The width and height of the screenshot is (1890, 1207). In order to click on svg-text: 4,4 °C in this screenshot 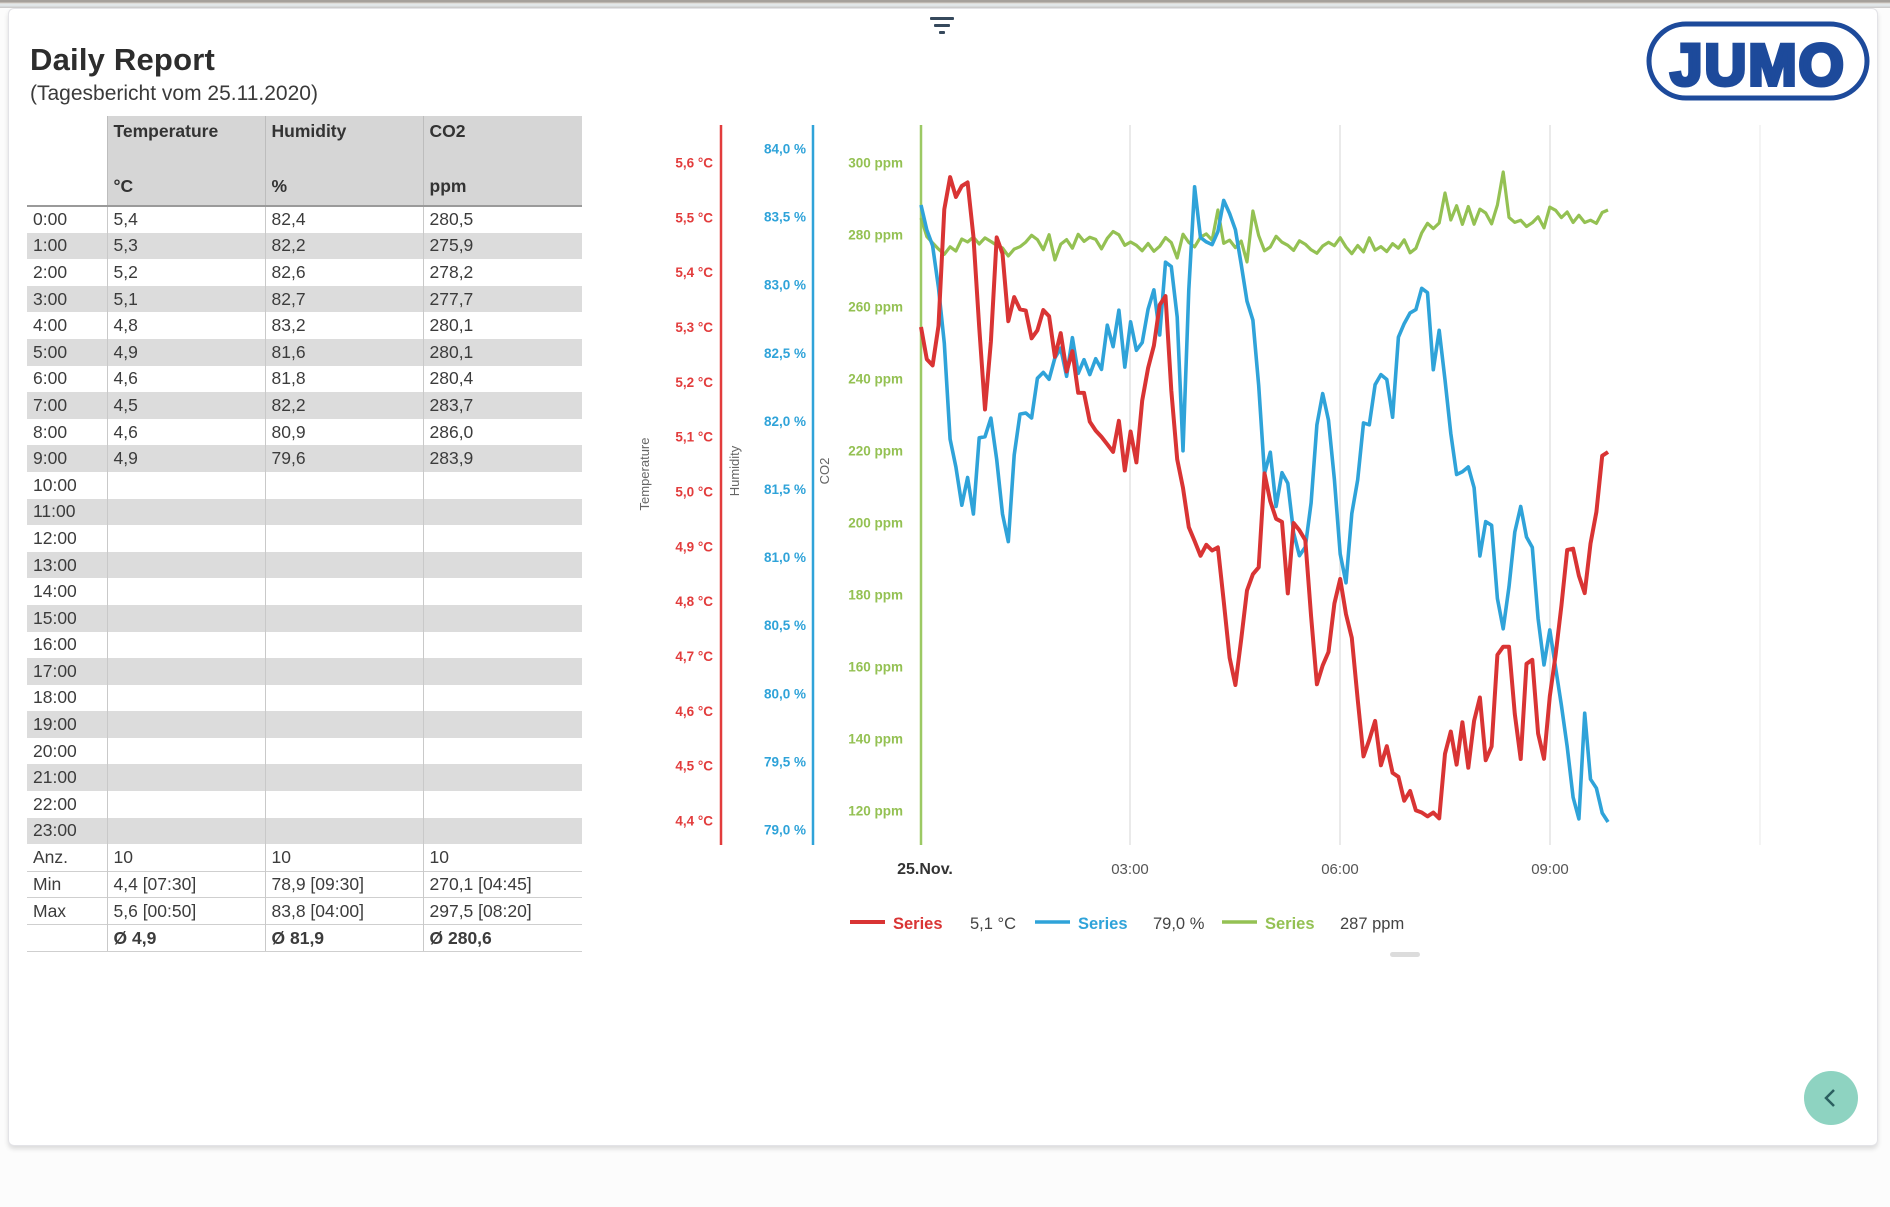, I will do `click(694, 821)`.